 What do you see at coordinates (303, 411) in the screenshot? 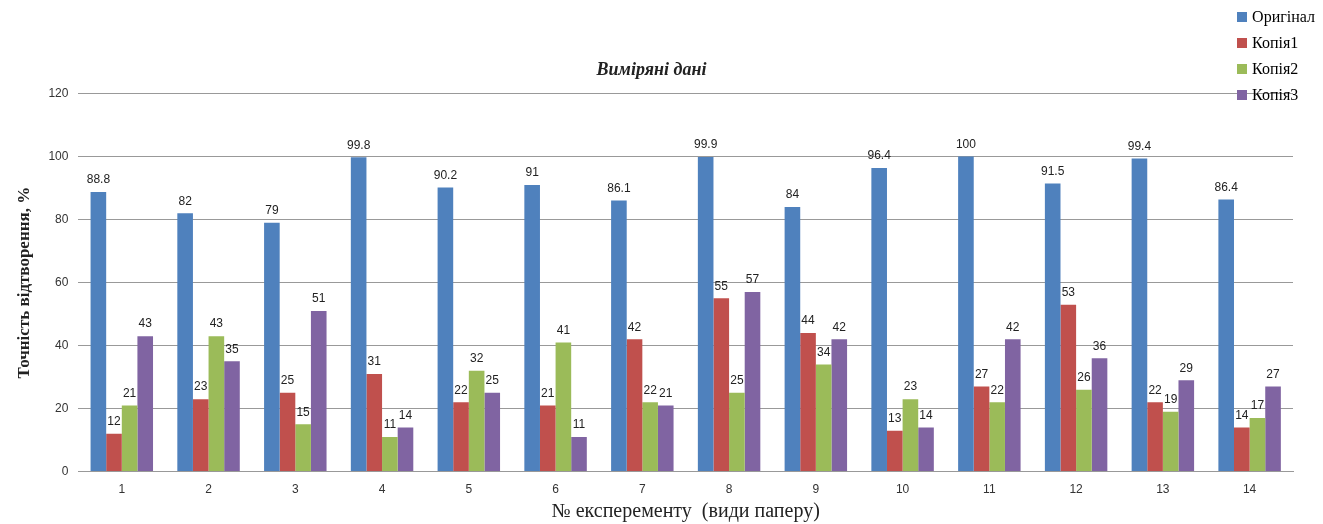
I see `data-label: 15` at bounding box center [303, 411].